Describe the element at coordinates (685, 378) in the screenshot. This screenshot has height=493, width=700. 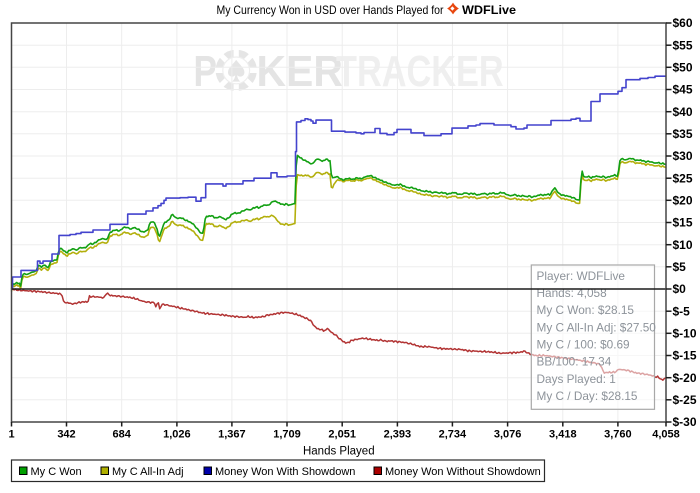
I see `svg-text: $-20` at that location.